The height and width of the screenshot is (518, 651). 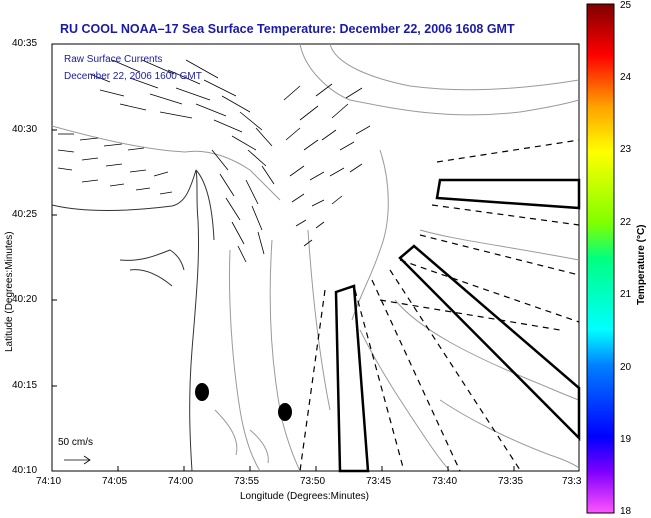 What do you see at coordinates (113, 59) in the screenshot?
I see `inset-line-1: Raw Surface Currents` at bounding box center [113, 59].